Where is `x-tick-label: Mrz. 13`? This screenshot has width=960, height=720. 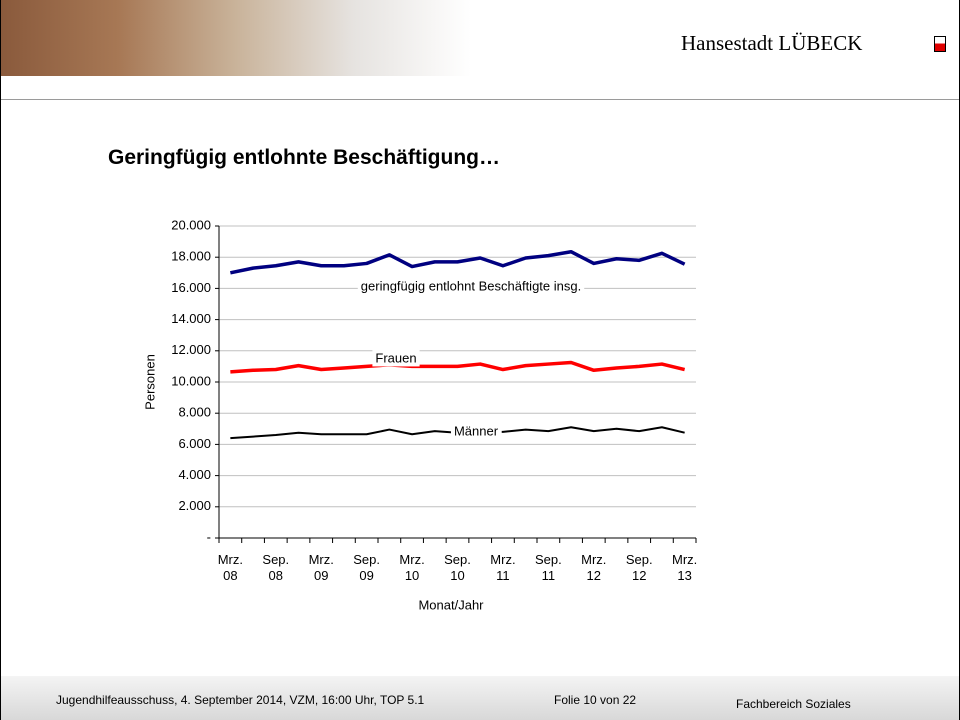 x-tick-label: Mrz. 13 is located at coordinates (685, 567).